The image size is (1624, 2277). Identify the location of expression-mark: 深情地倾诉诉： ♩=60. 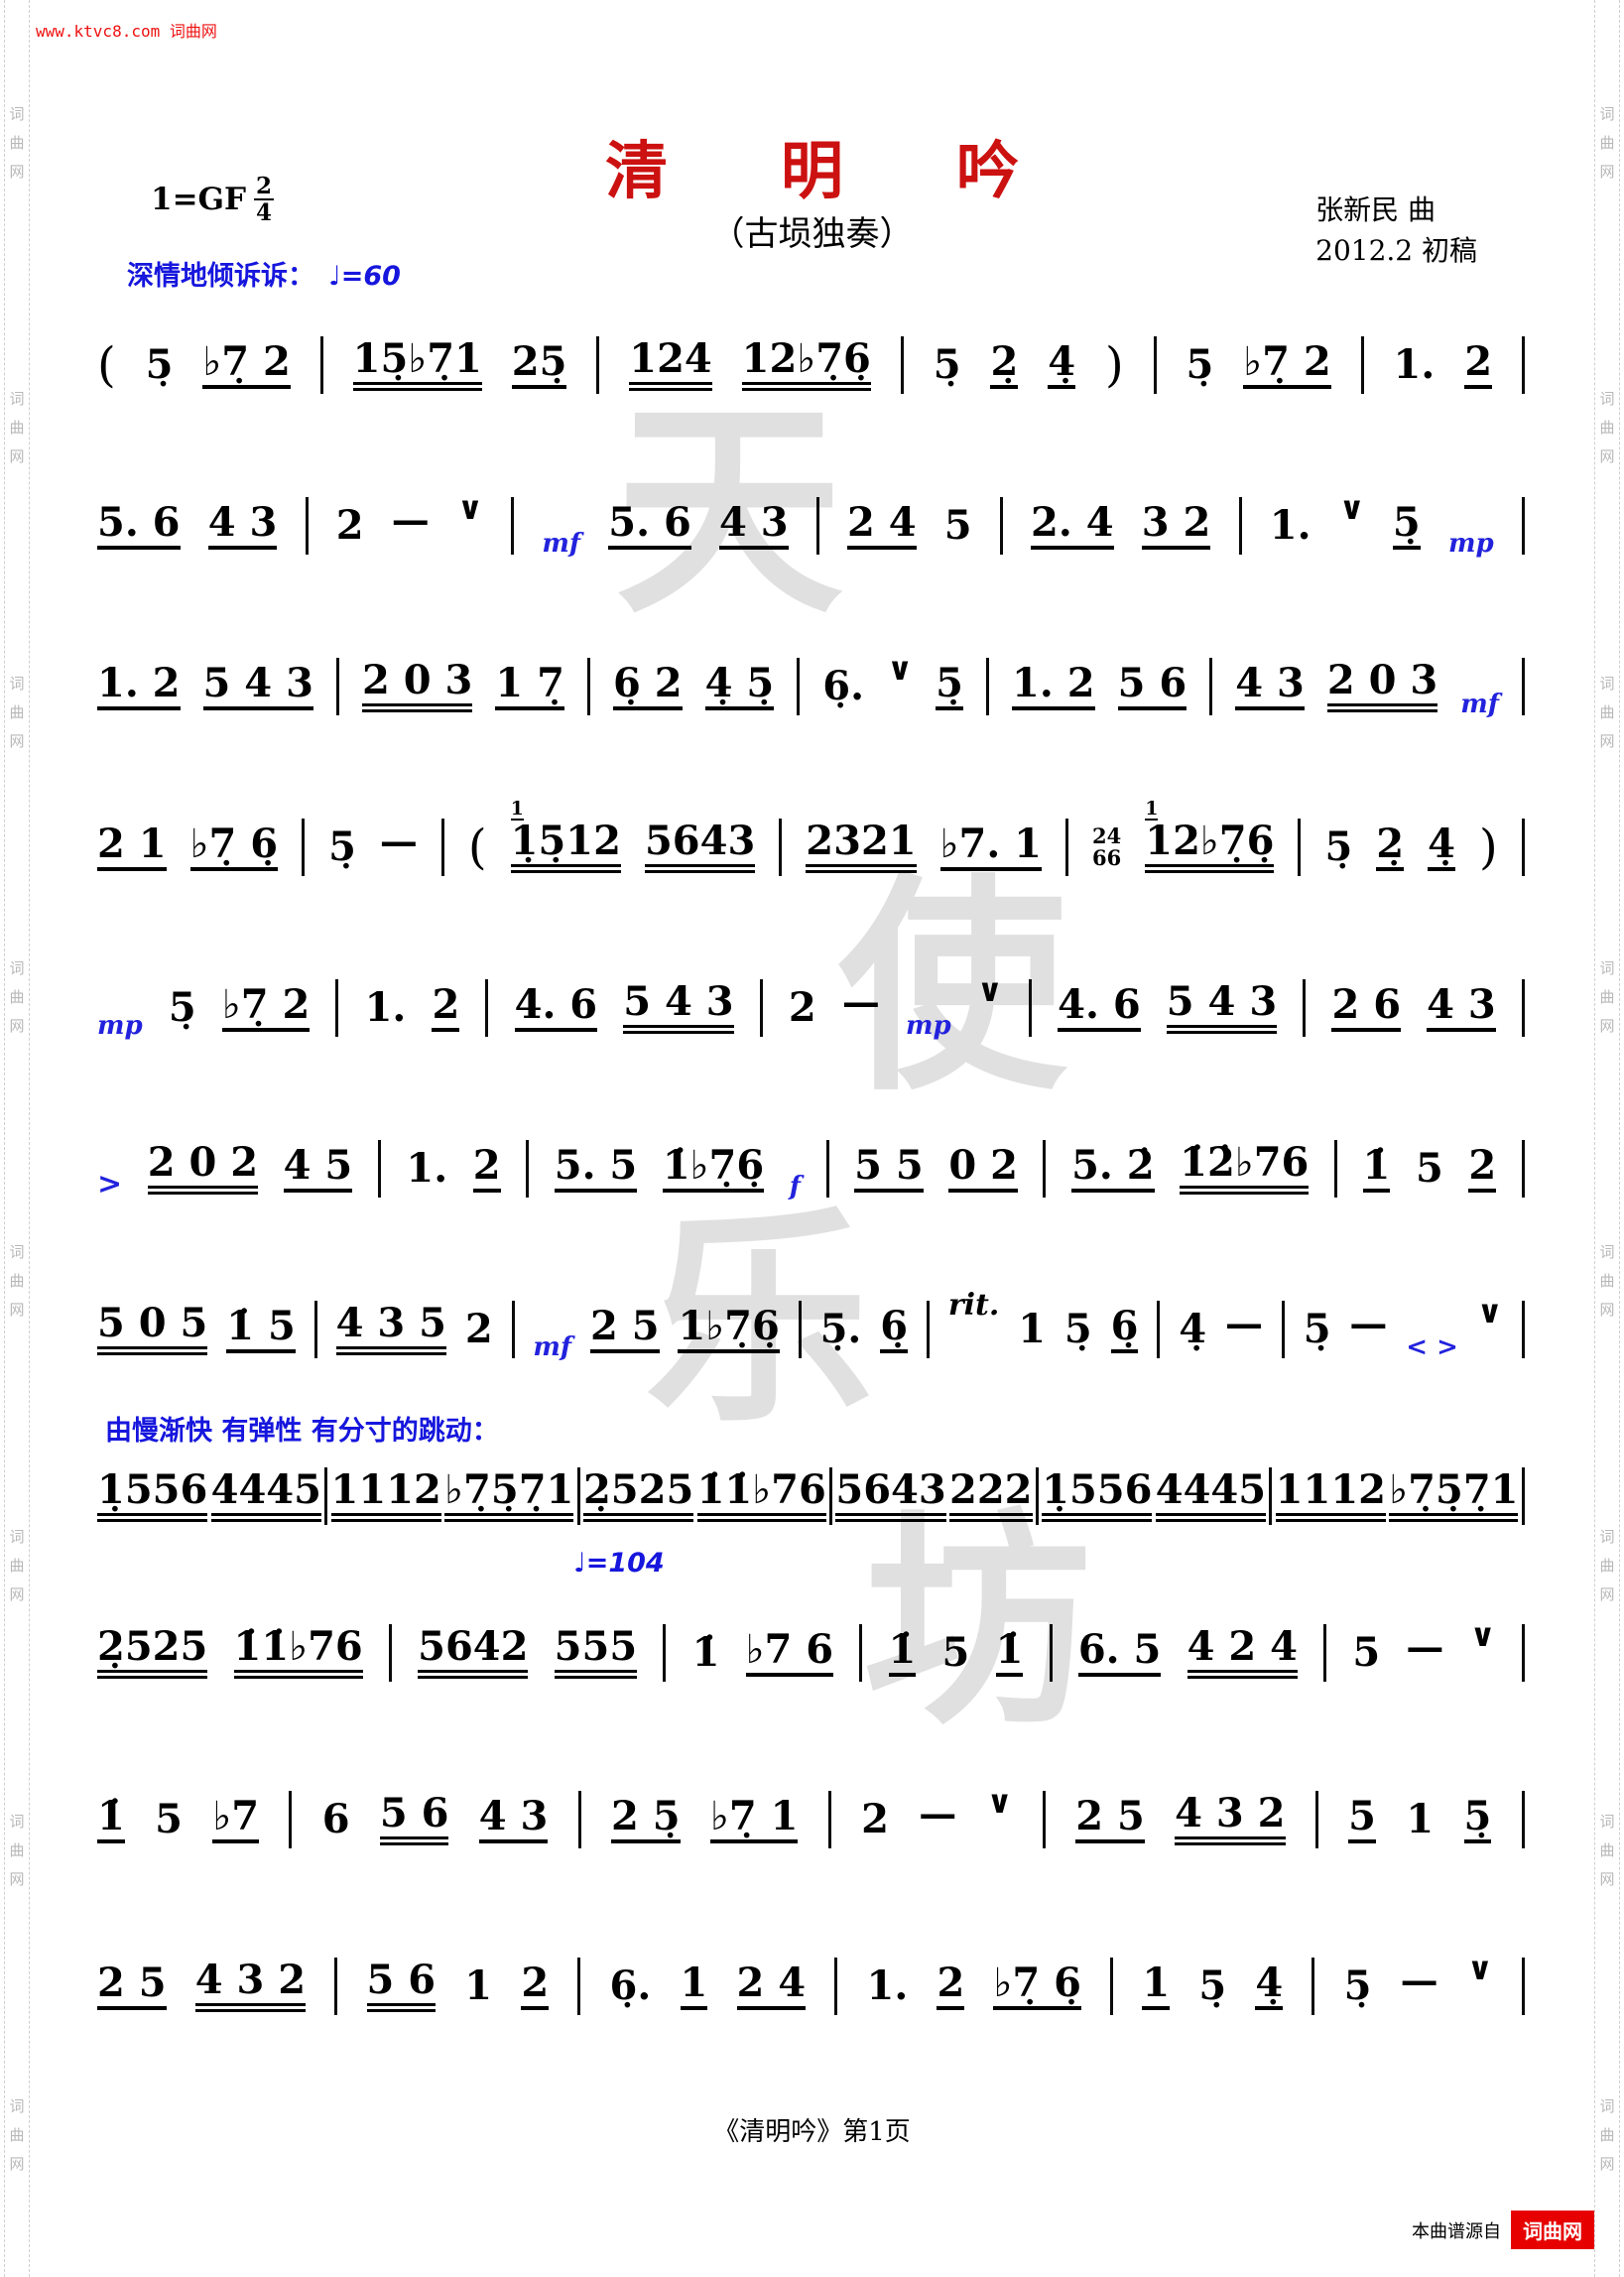
(264, 273).